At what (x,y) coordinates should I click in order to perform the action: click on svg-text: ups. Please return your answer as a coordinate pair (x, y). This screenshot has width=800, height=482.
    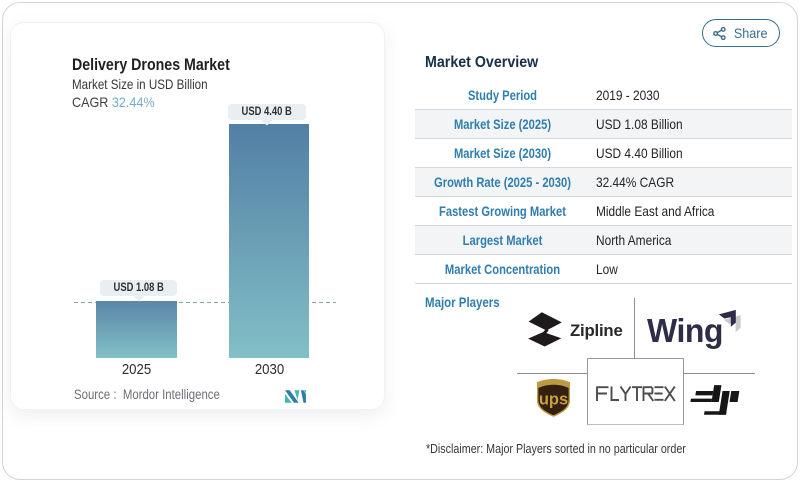
    Looking at the image, I should click on (553, 400).